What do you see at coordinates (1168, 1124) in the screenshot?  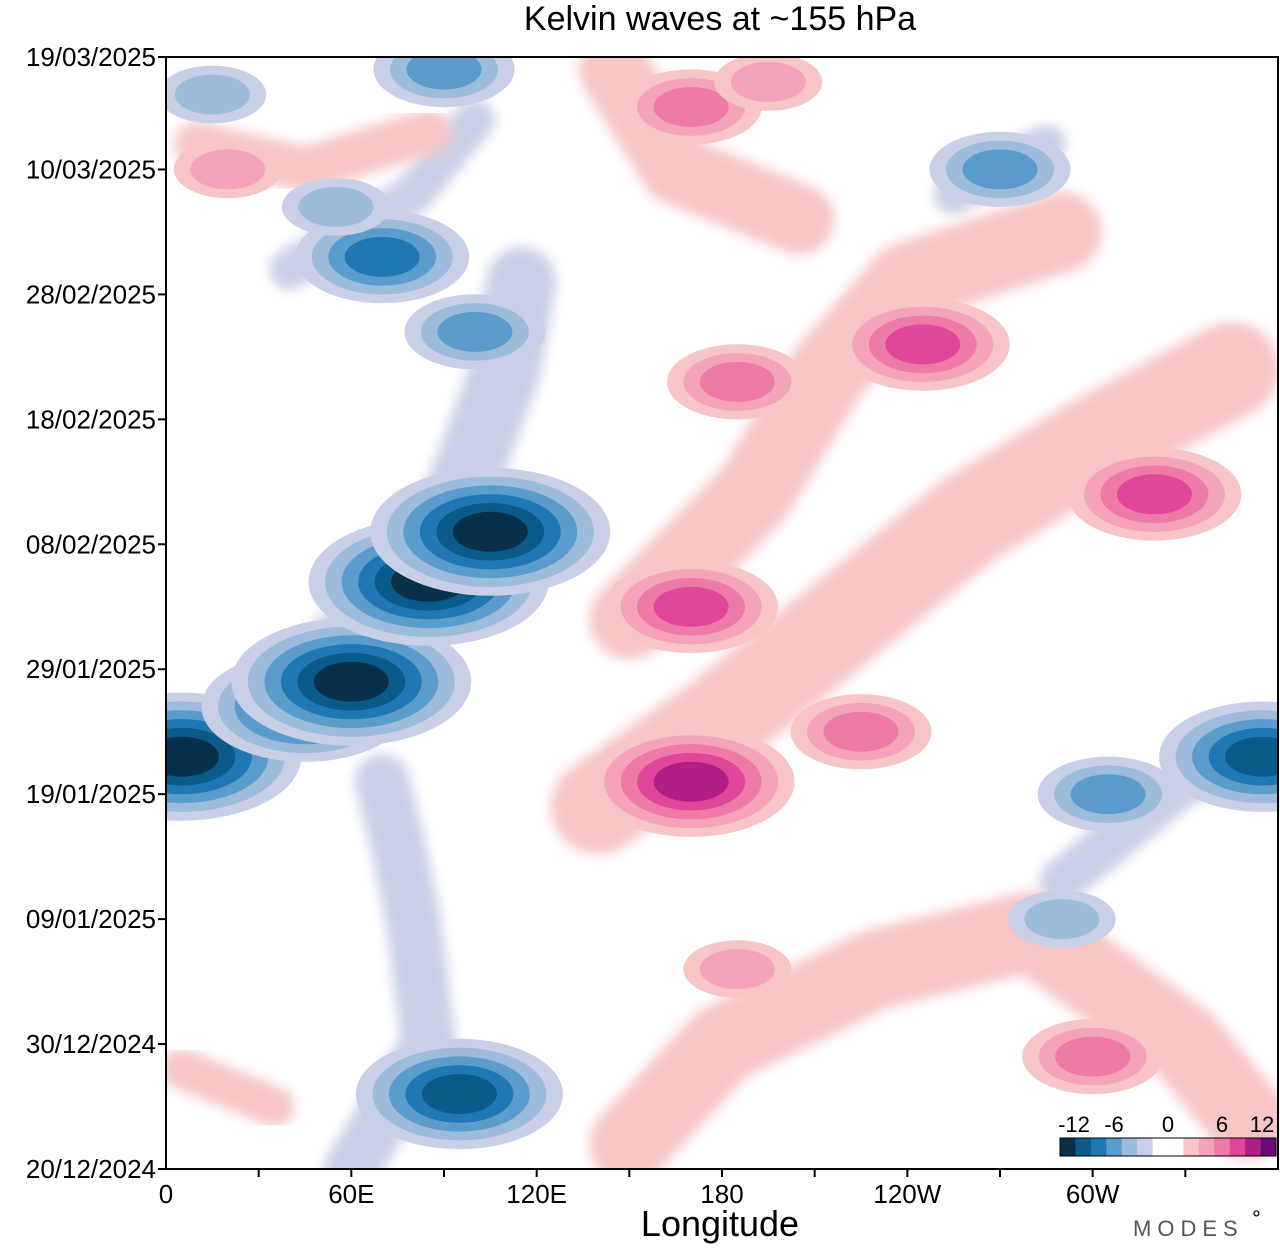 I see `colorbar-label: 0` at bounding box center [1168, 1124].